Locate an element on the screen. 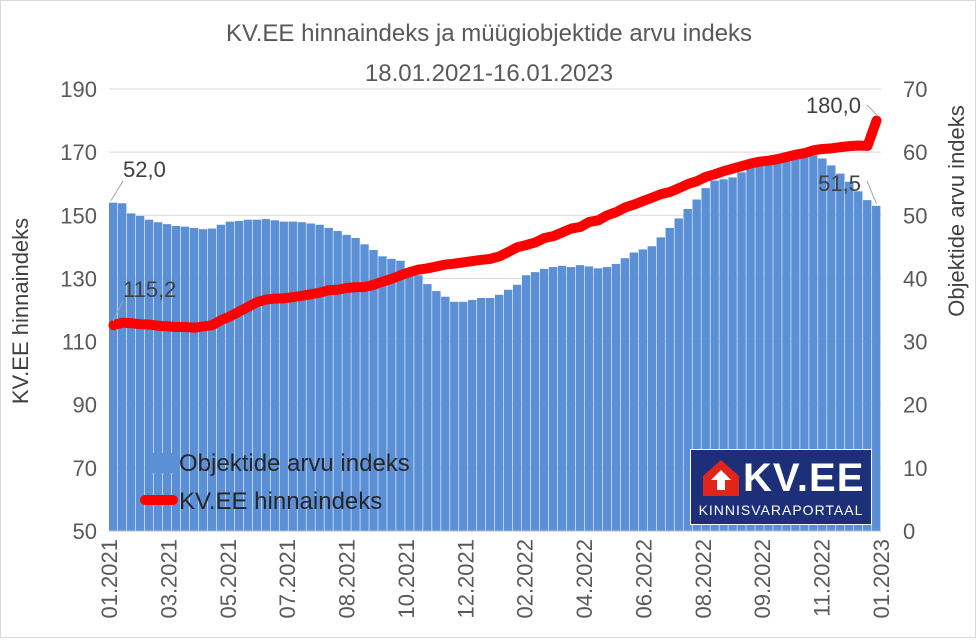 Image resolution: width=976 pixels, height=642 pixels. chart-subtitle: 18.01.2021-16.01.2023 is located at coordinates (489, 73).